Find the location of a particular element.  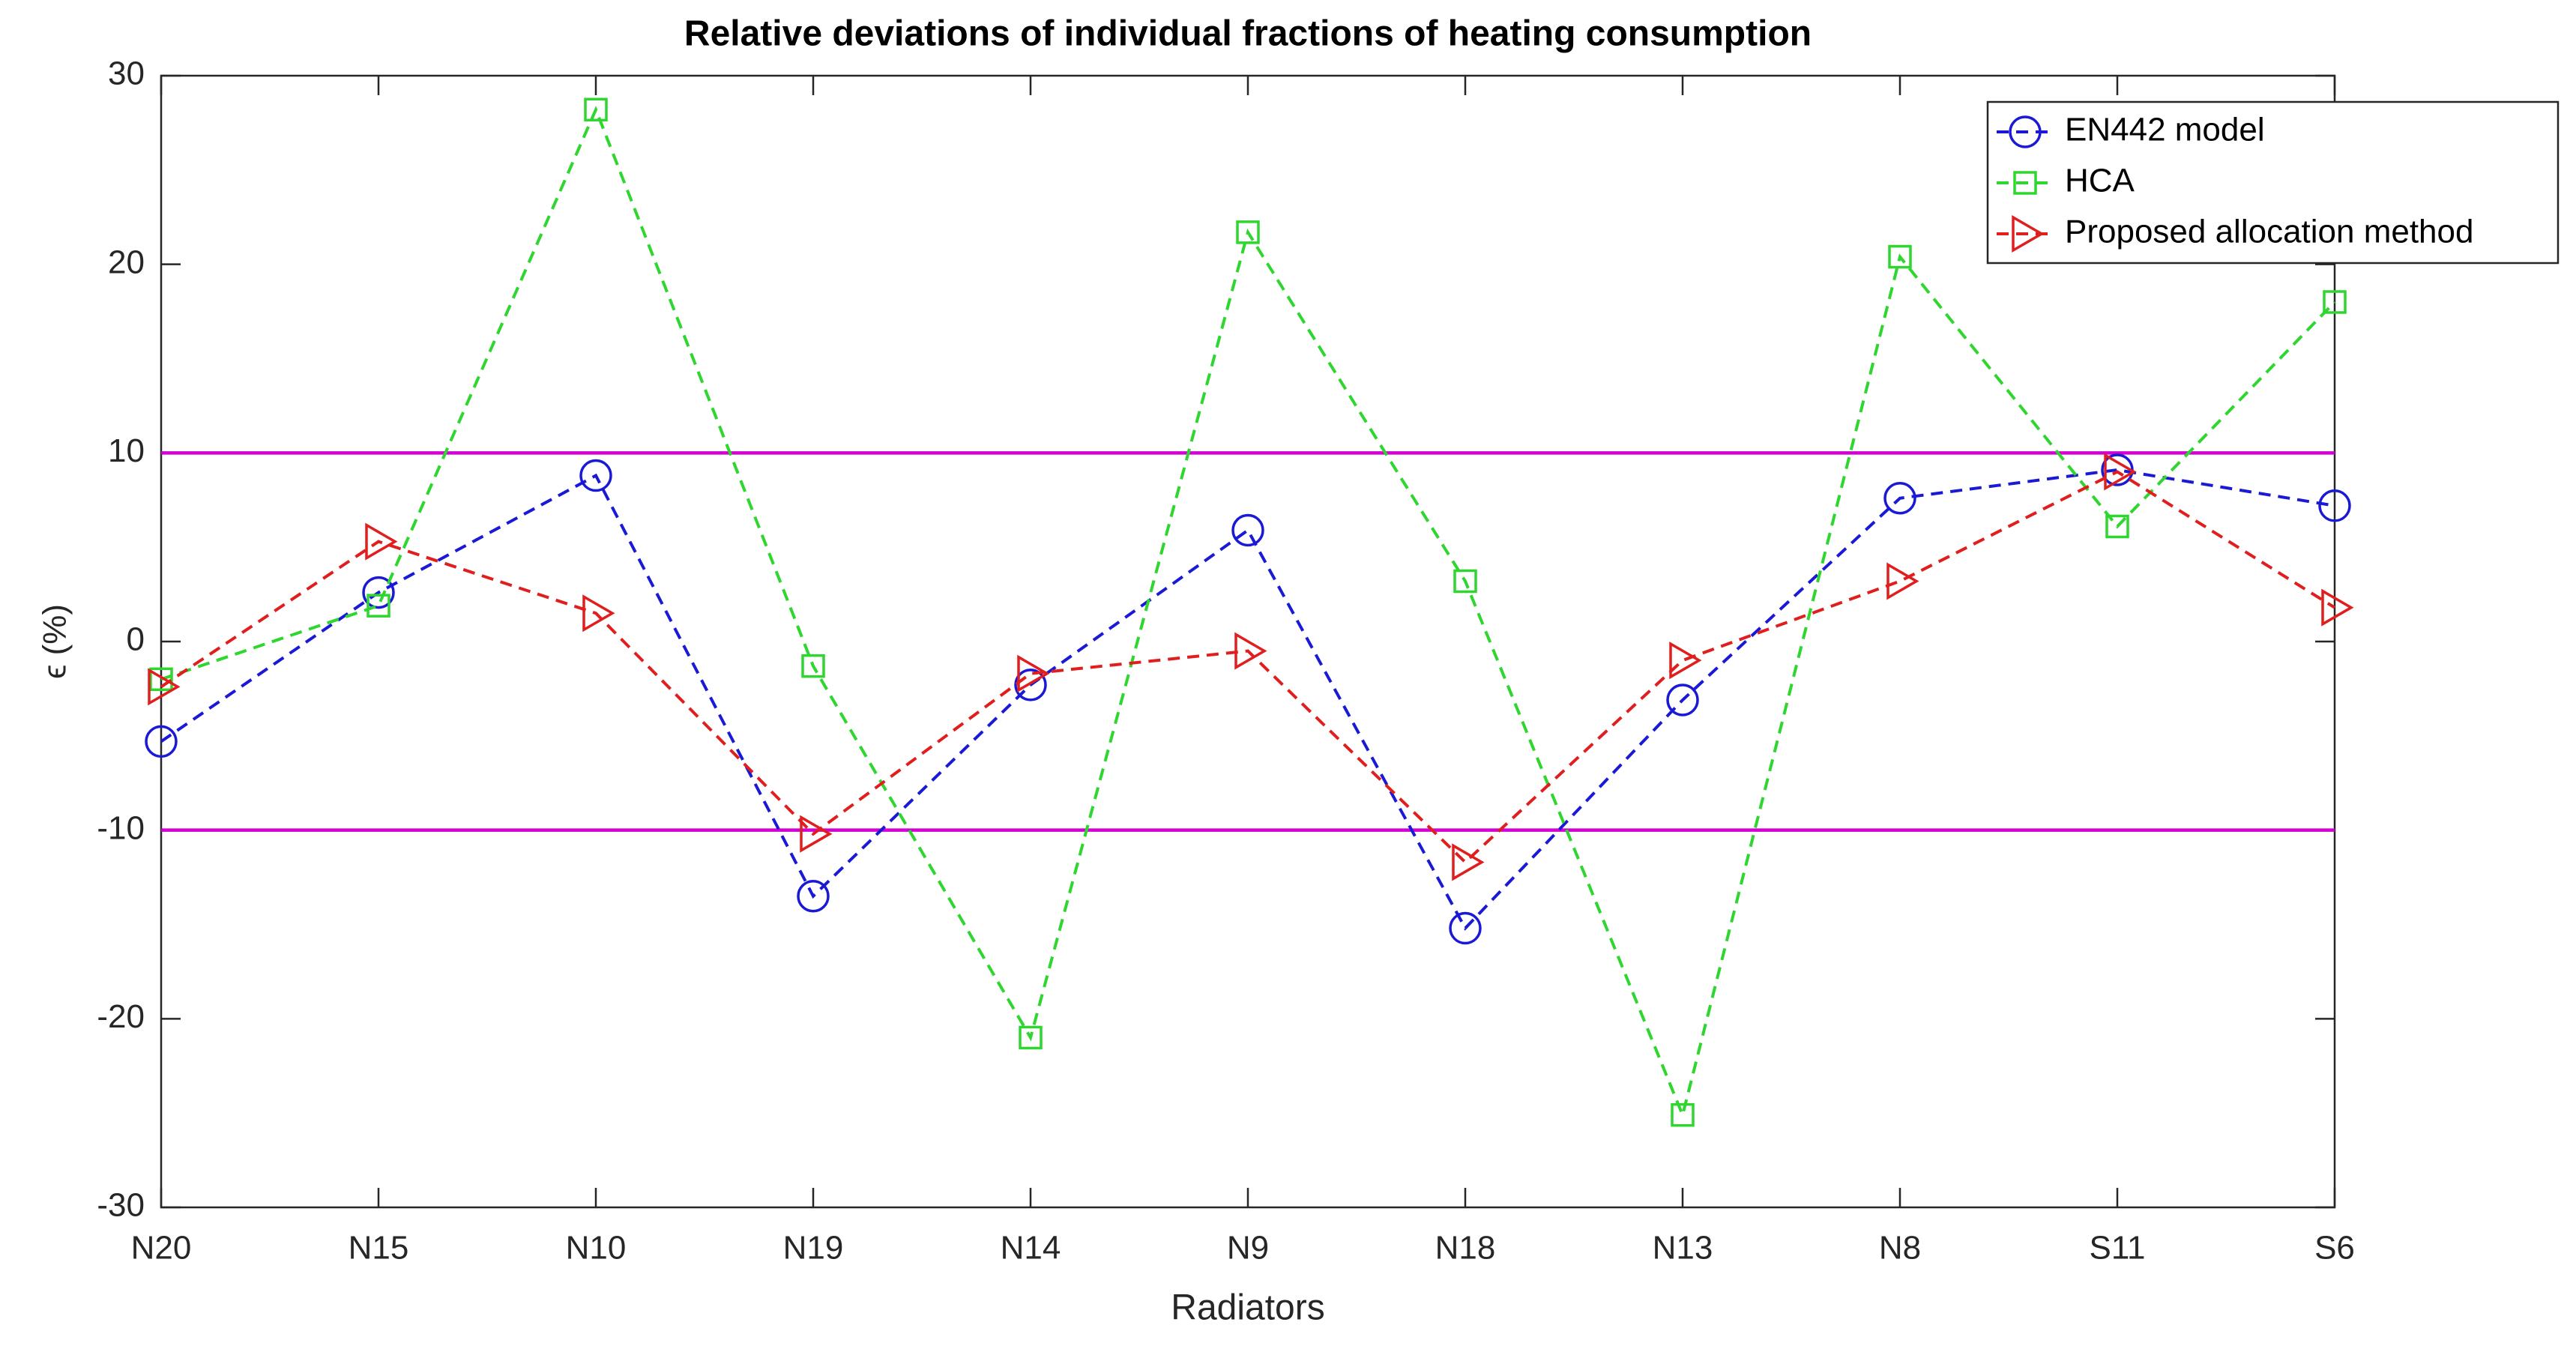

legend-label: EN442 model is located at coordinates (2165, 130).